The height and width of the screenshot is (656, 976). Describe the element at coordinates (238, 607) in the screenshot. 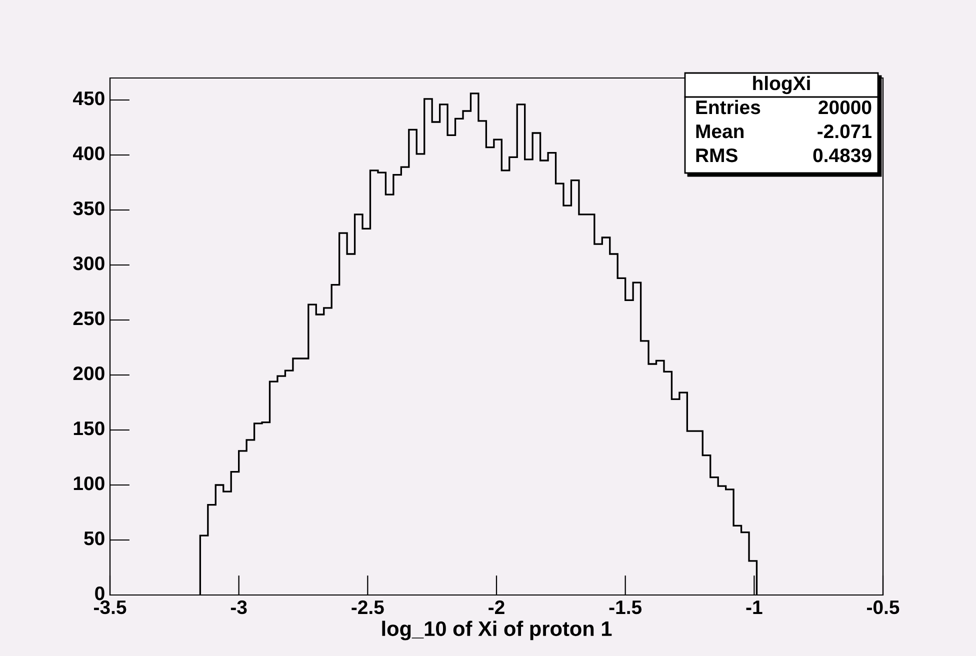

I see `x-tick-label: -3` at that location.